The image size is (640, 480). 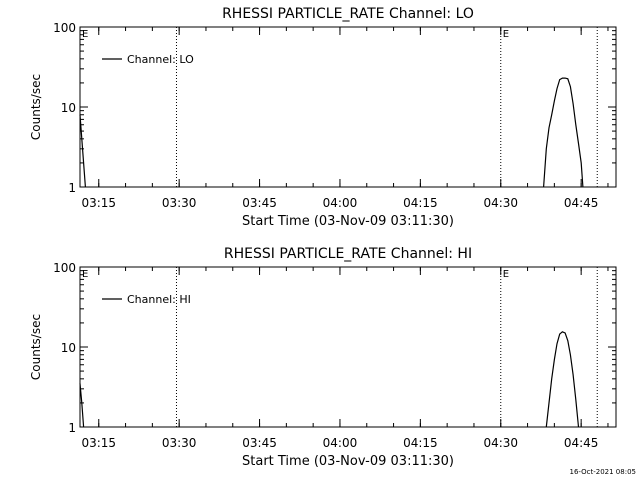 I want to click on footer-timestamp: 16-Oct-2021 08:05, so click(x=603, y=472).